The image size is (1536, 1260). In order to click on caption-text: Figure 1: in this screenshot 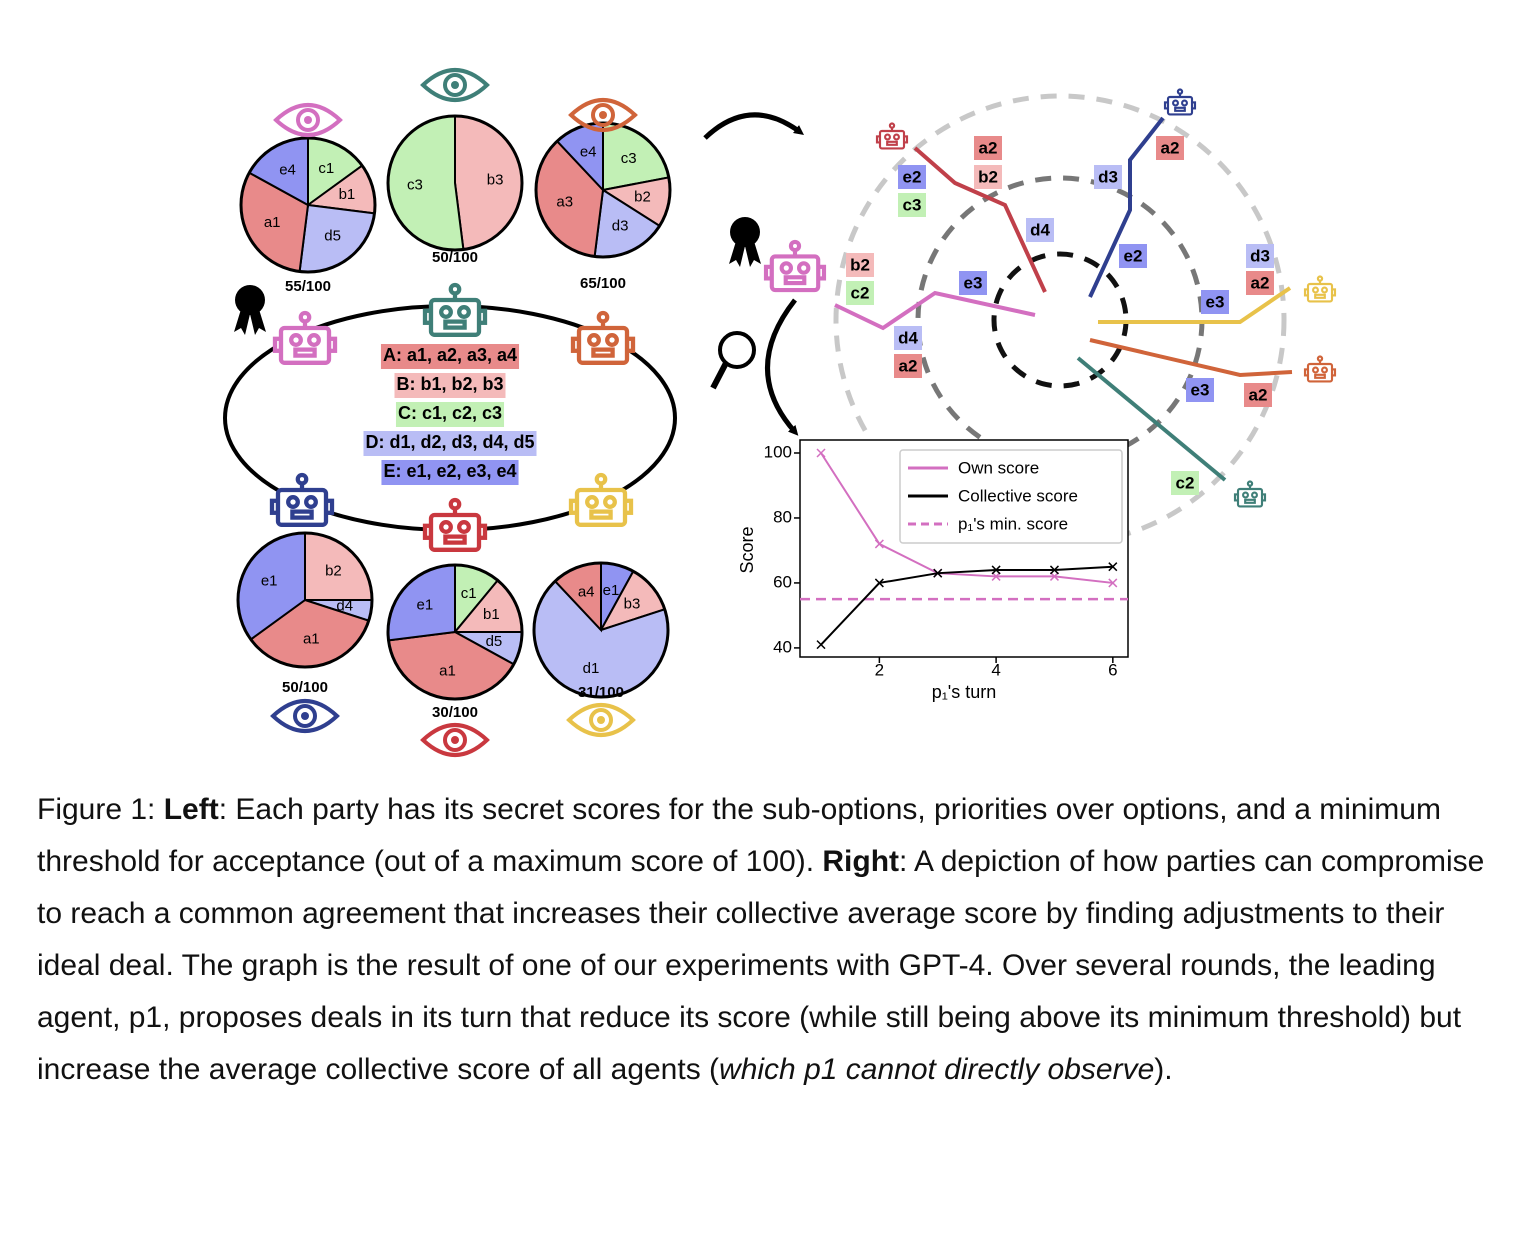, I will do `click(100, 809)`.